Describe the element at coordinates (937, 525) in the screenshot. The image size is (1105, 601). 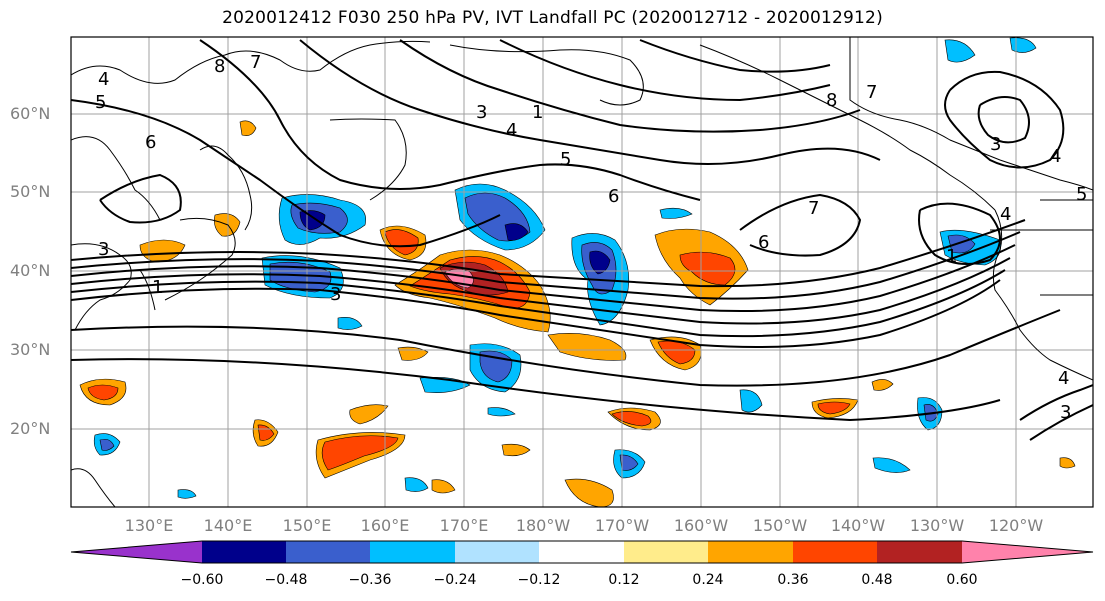
I see `lon-label: 130°W` at that location.